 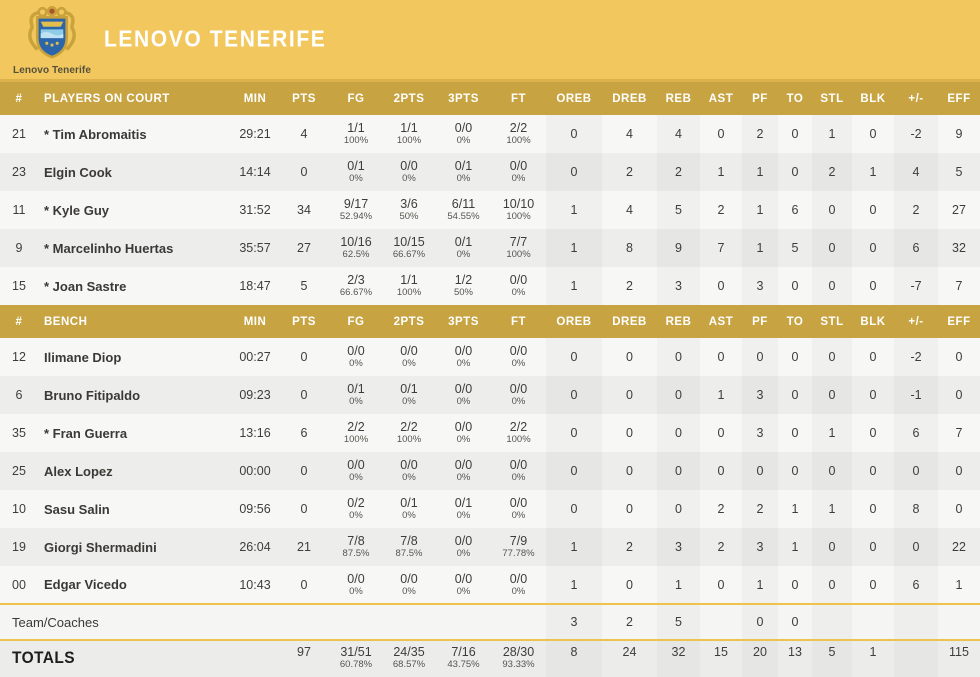 I want to click on stat-cell-p2: 0/0 0%, so click(x=409, y=471).